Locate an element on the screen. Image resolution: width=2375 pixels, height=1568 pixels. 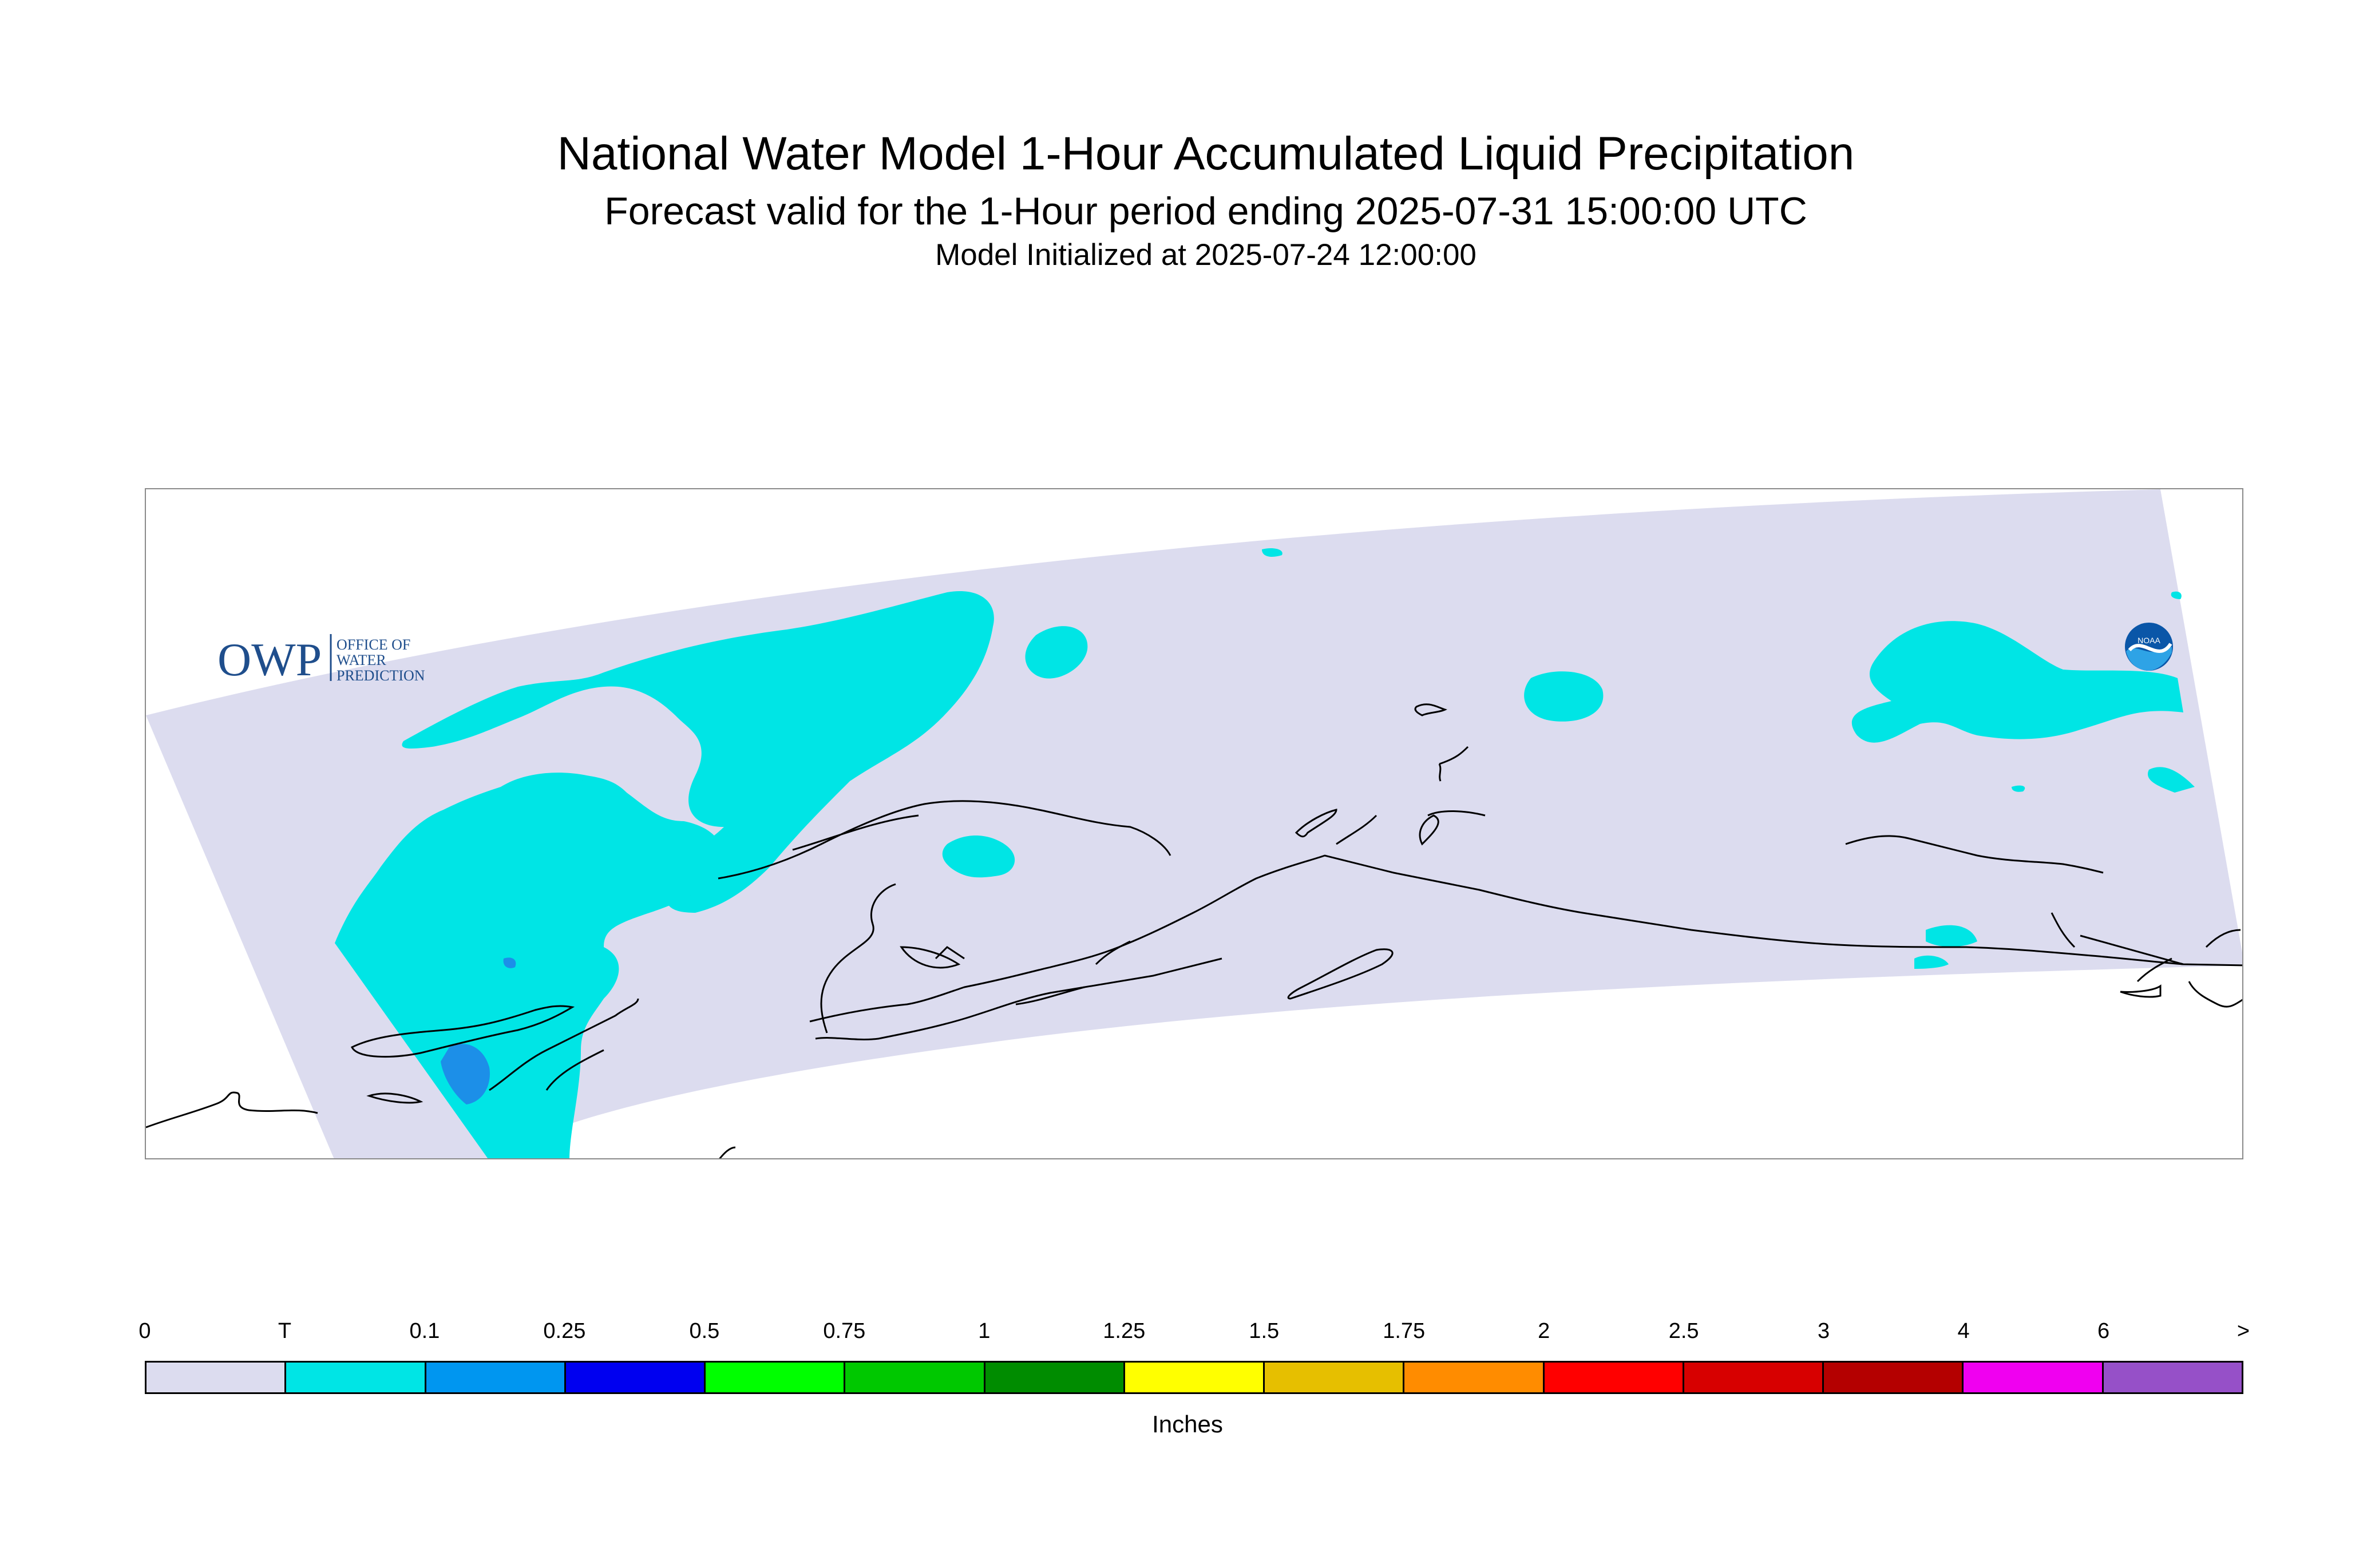
legend-tick-8: 1.5 is located at coordinates (1265, 1331).